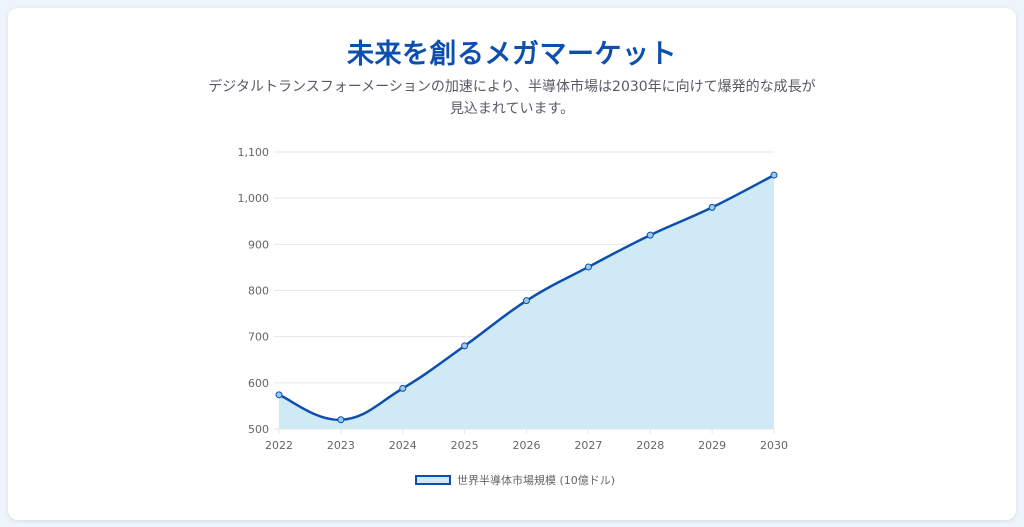 The image size is (1024, 527). Describe the element at coordinates (774, 445) in the screenshot. I see `x-tick-label: 2030` at that location.